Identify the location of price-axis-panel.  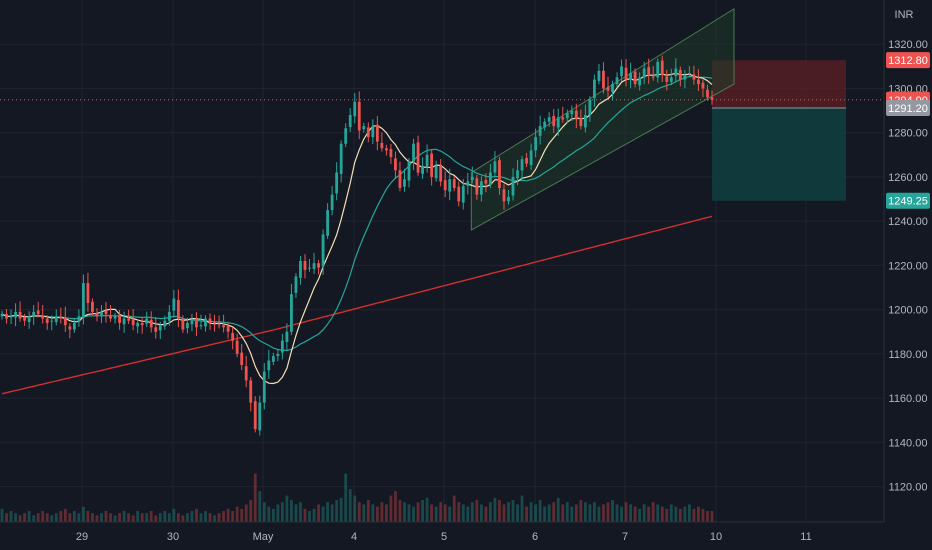
(908, 275).